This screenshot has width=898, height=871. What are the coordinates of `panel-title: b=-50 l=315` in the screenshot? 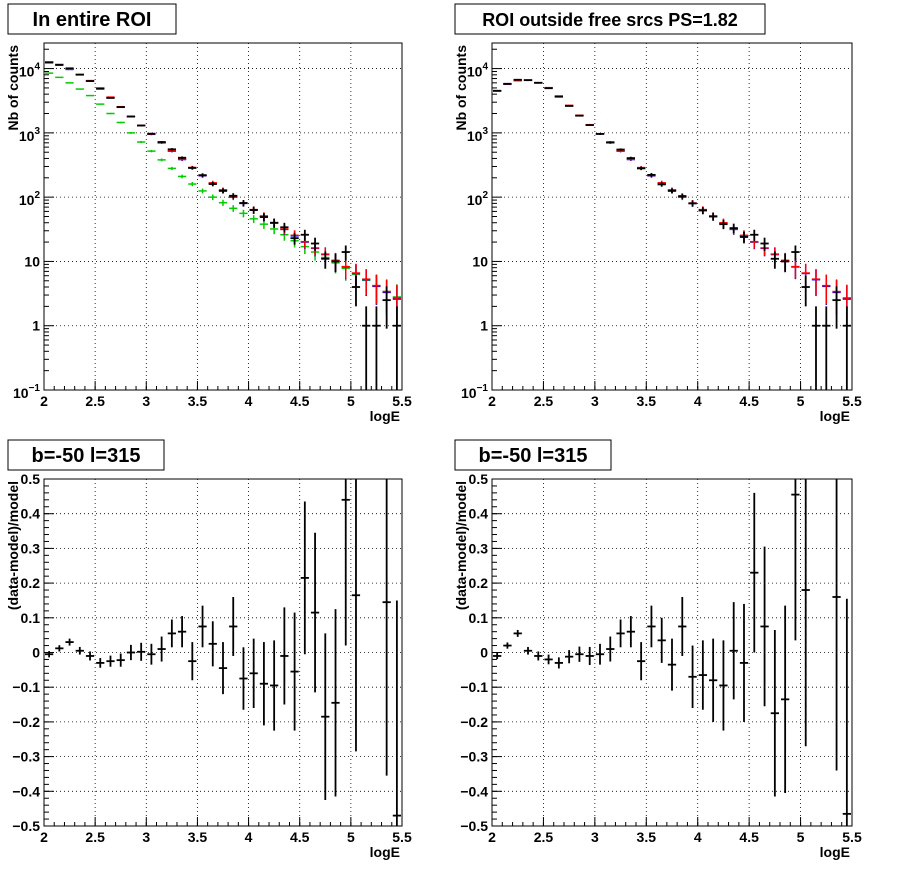 It's located at (86, 456).